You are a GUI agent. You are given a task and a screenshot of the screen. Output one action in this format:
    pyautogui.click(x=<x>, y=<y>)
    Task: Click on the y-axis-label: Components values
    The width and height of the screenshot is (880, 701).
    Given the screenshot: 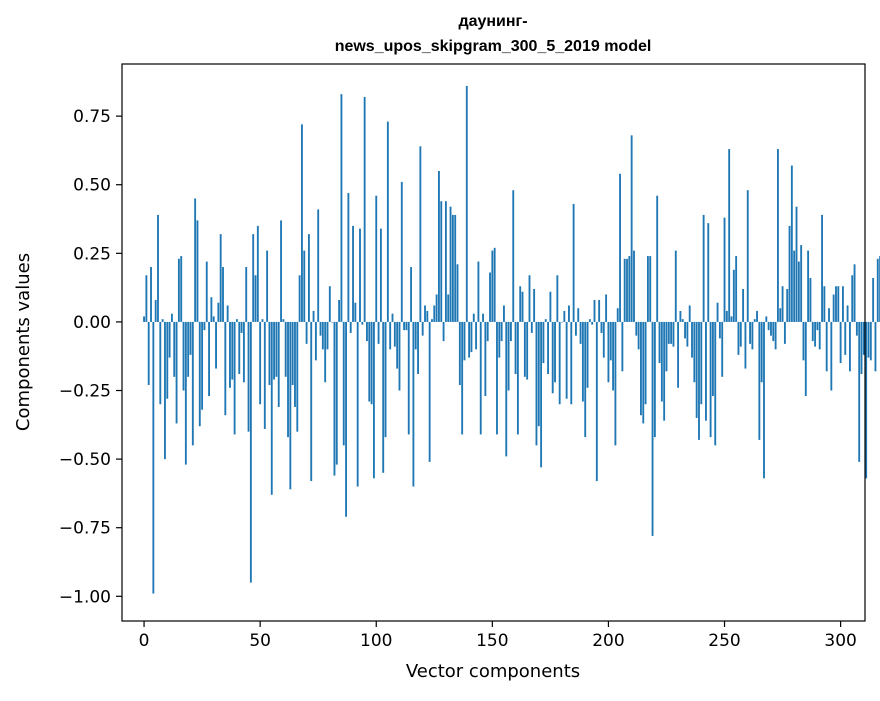 What is the action you would take?
    pyautogui.click(x=23, y=342)
    